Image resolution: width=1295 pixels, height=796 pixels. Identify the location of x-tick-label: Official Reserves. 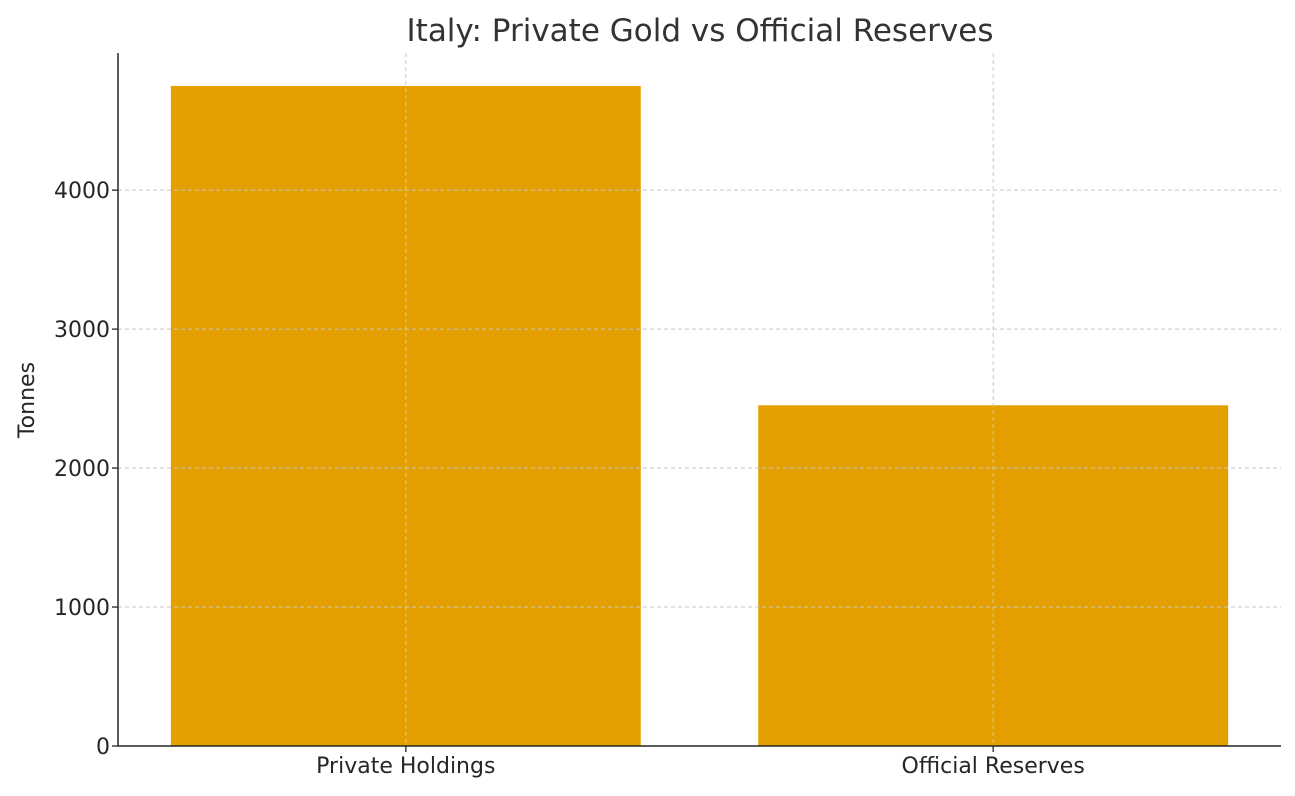
(993, 766).